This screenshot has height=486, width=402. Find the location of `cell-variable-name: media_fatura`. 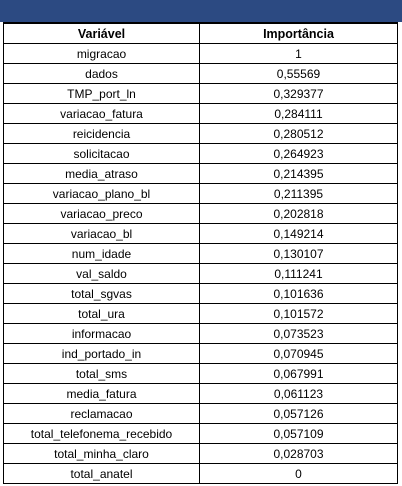

cell-variable-name: media_fatura is located at coordinates (101, 393).